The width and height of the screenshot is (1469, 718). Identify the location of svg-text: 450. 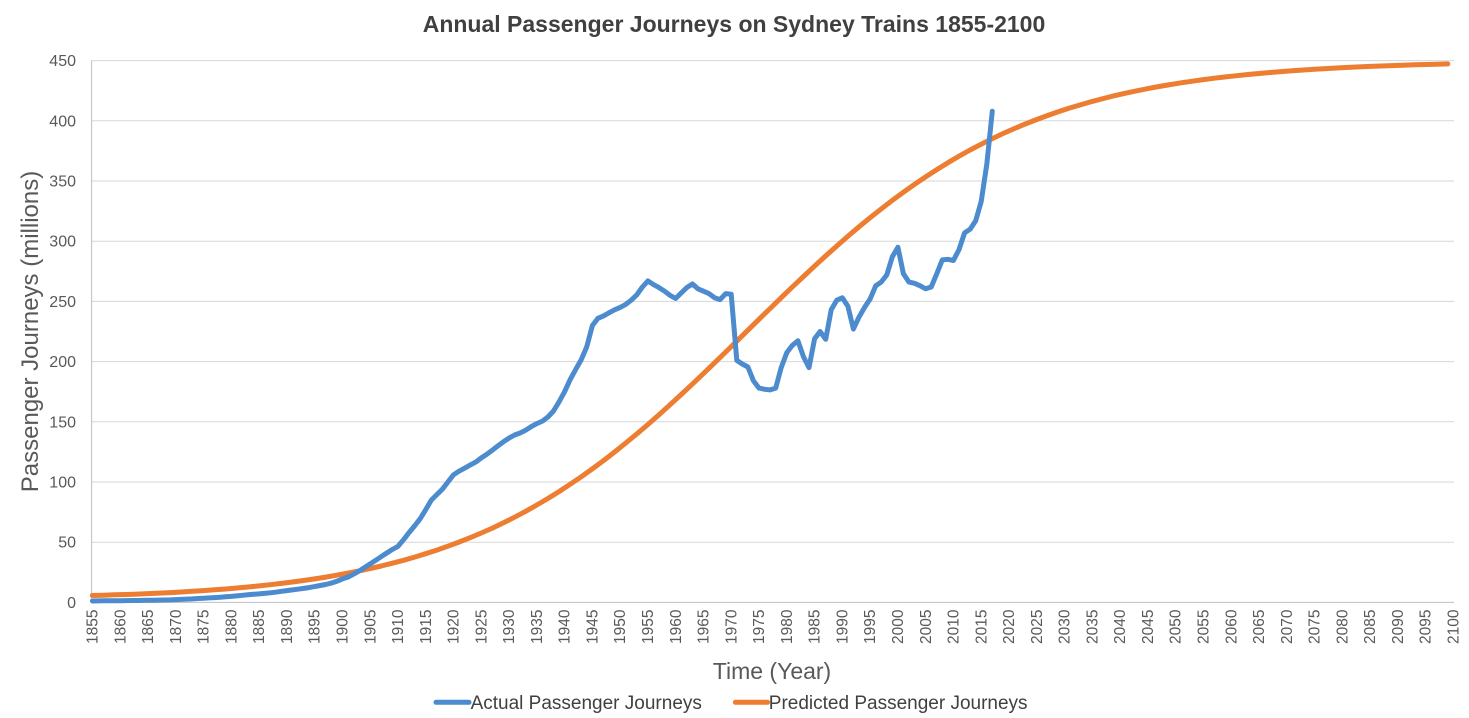
(62, 61).